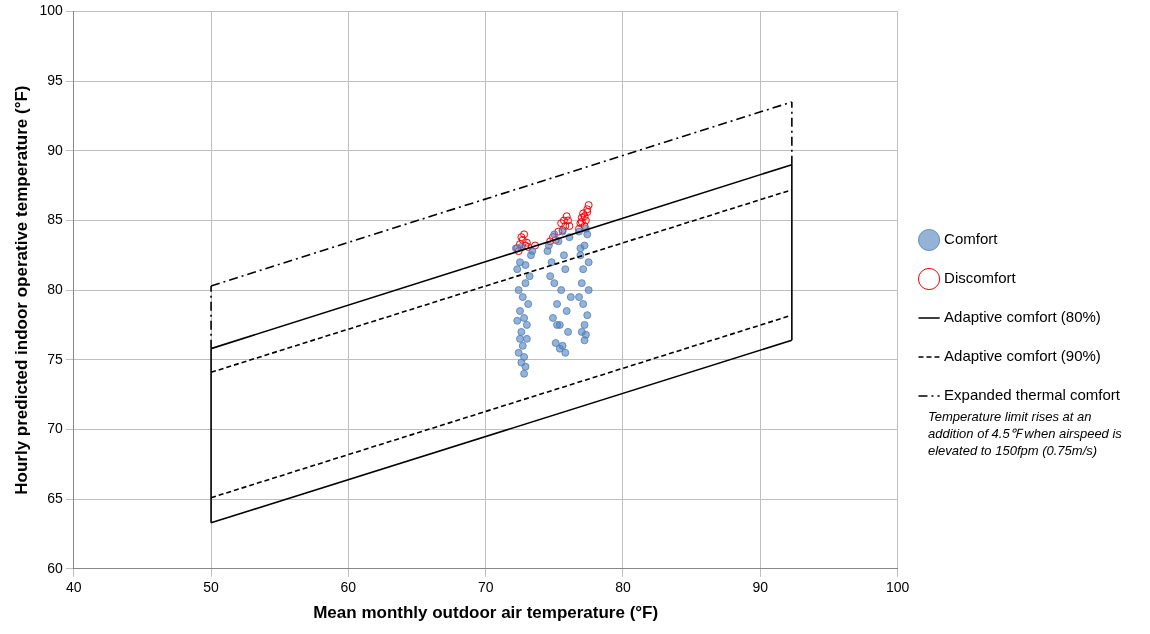  I want to click on x-tick-label: 100, so click(897, 587).